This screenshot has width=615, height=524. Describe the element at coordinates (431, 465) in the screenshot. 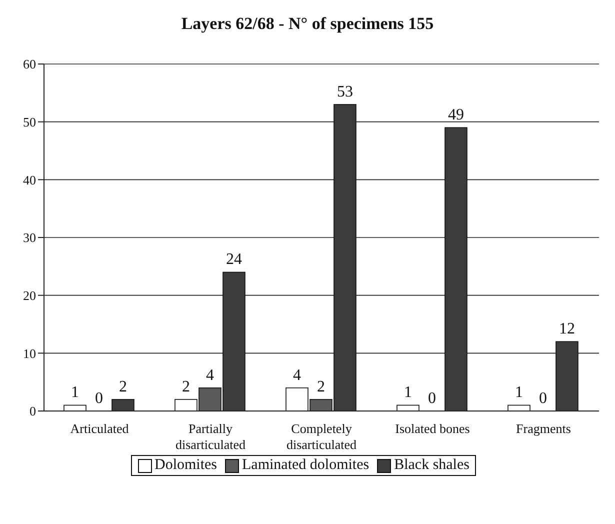

I see `legend-label: Black shales` at that location.